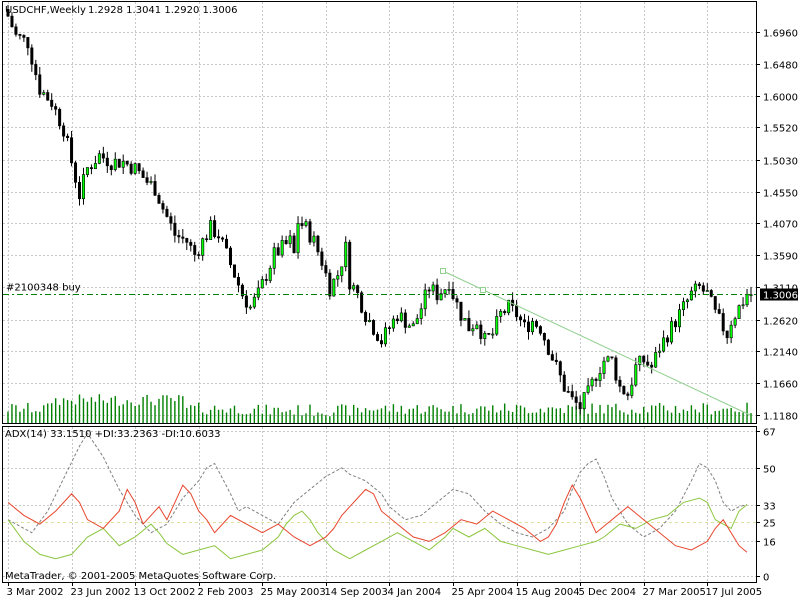  What do you see at coordinates (779, 294) in the screenshot?
I see `current-price-tag` at bounding box center [779, 294].